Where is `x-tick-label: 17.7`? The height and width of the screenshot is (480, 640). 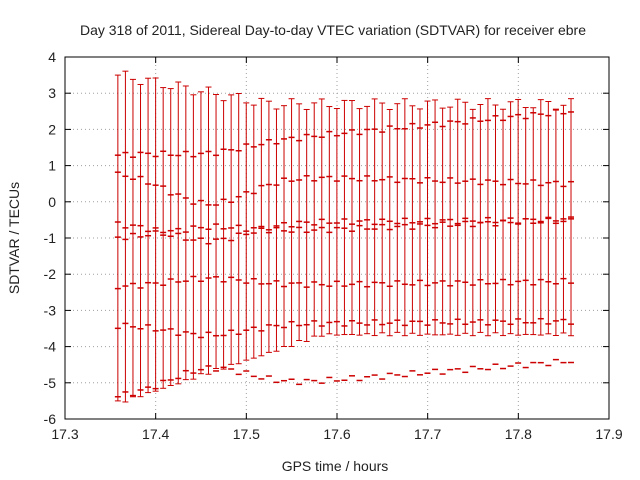 x-tick-label: 17.7 is located at coordinates (427, 434).